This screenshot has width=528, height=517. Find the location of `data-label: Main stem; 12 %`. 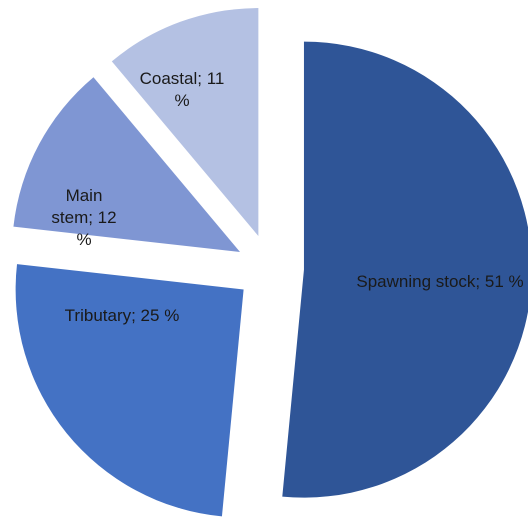

data-label: Main stem; 12 % is located at coordinates (84, 217).